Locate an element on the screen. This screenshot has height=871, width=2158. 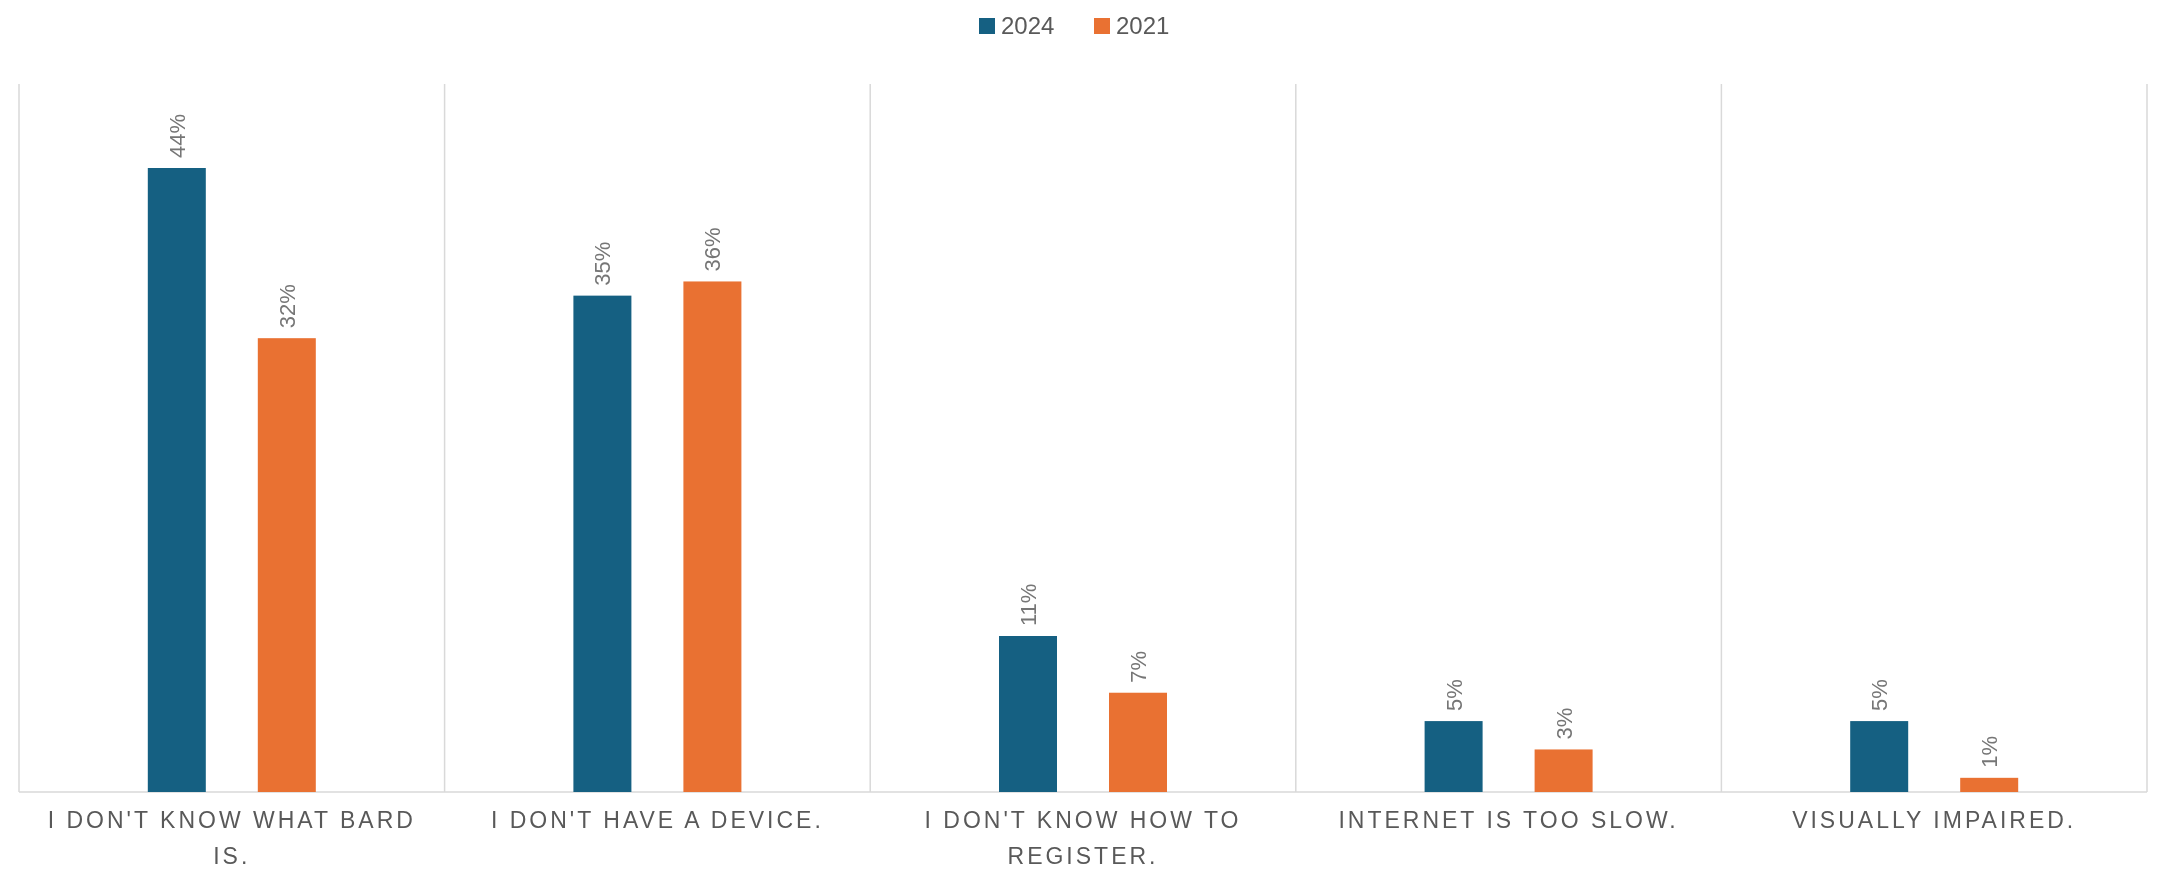
legend-label: 2024 is located at coordinates (1028, 25).